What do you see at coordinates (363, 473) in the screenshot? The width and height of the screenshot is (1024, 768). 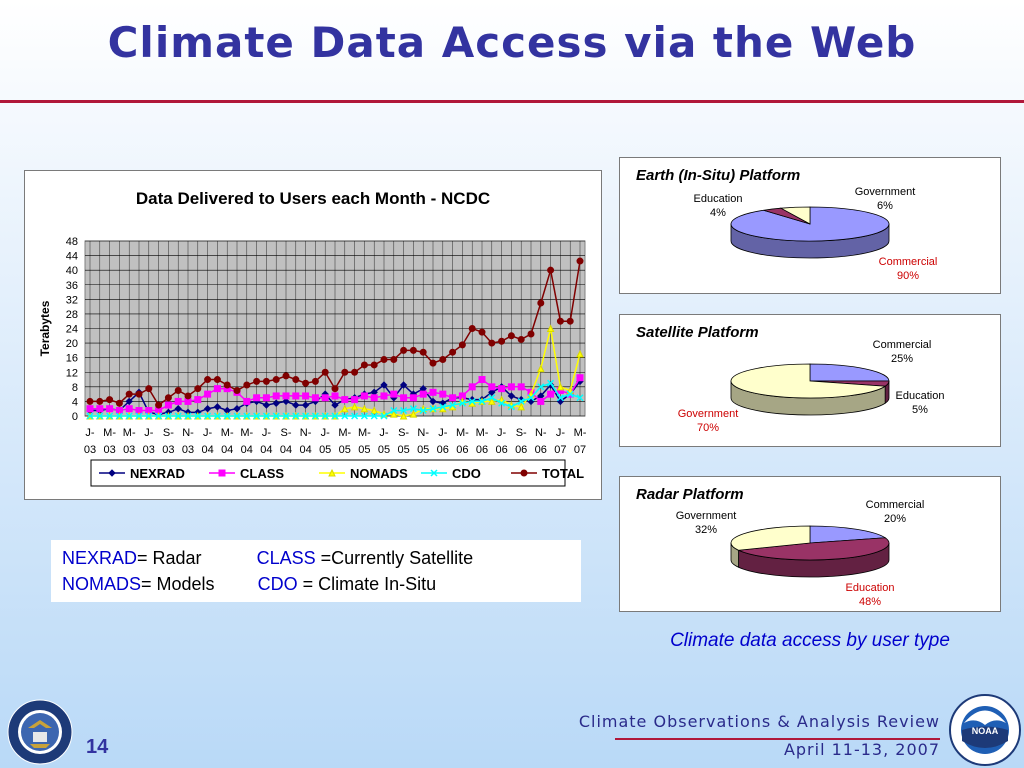 I see `legend-item-nomads: NOMADS` at bounding box center [363, 473].